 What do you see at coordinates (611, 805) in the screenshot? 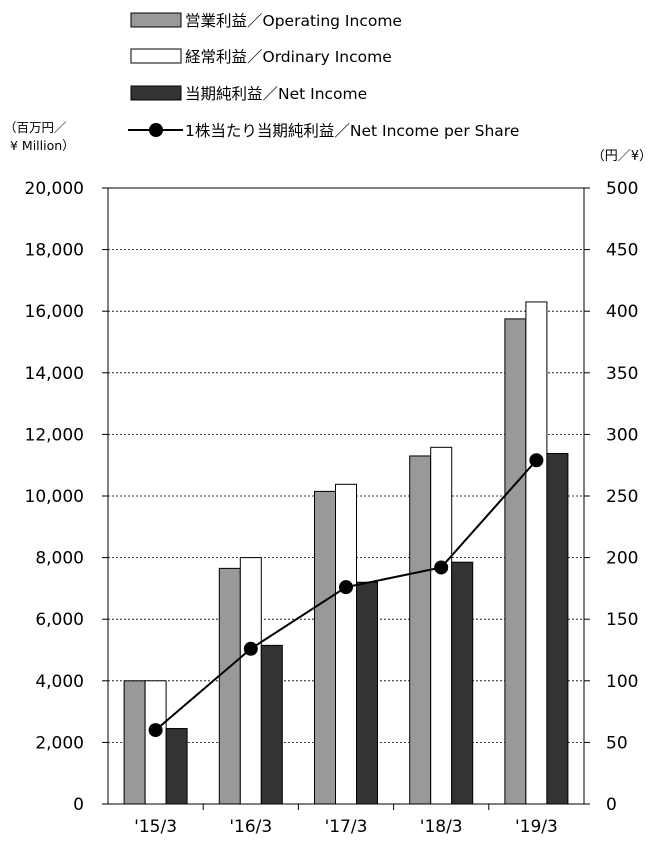
I see `right-tick-label: 0` at bounding box center [611, 805].